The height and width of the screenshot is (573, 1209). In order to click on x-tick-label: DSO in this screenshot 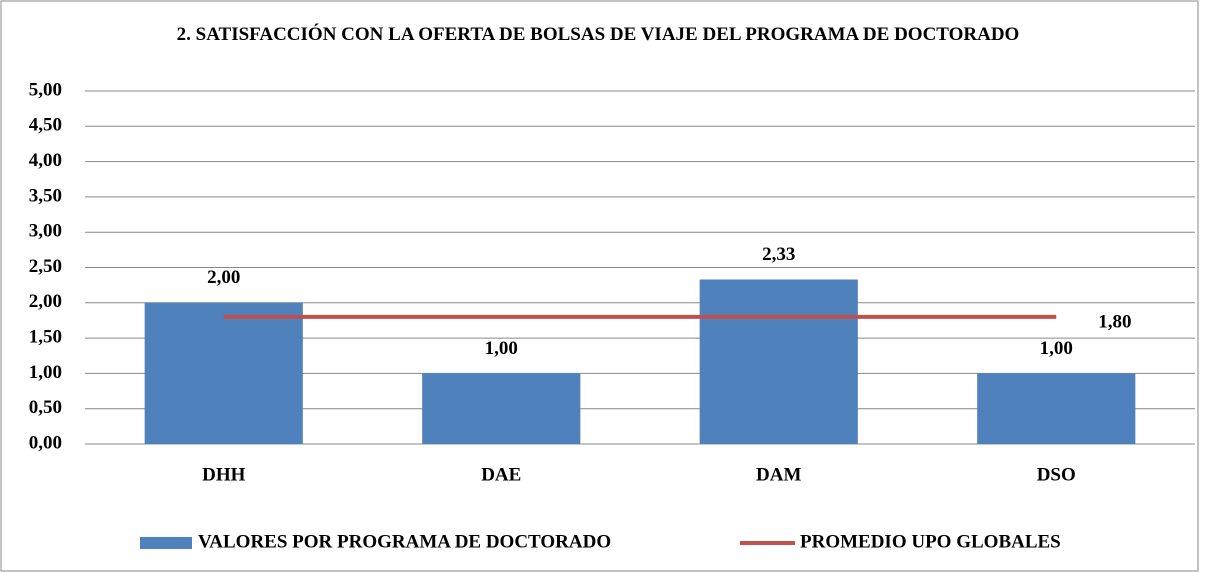, I will do `click(1056, 474)`.